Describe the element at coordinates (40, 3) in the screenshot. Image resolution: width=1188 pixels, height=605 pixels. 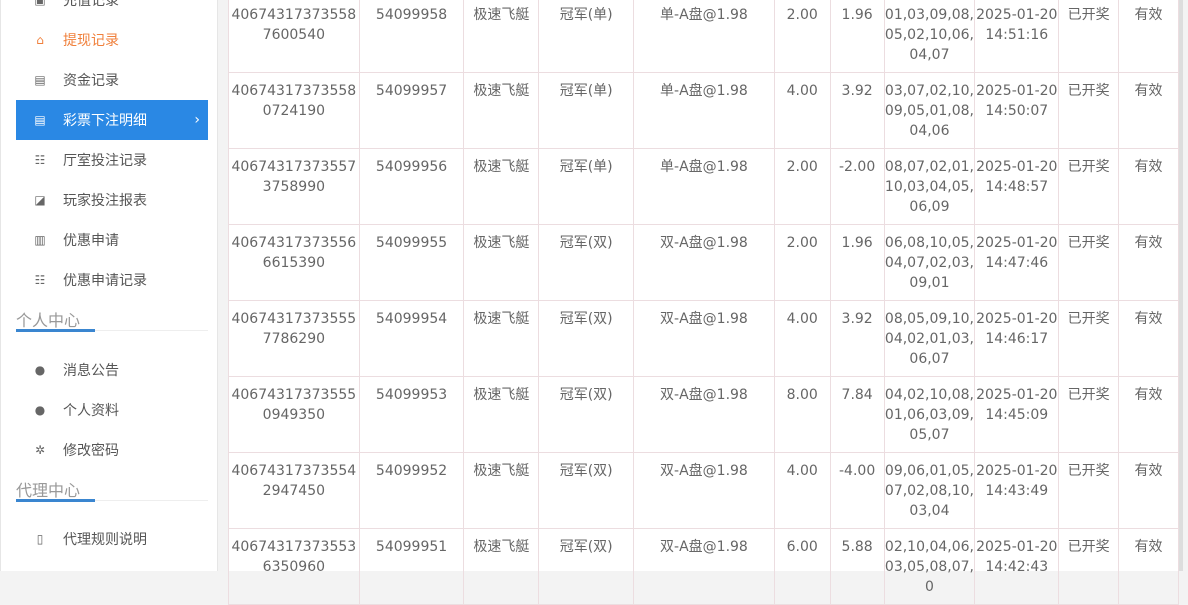
I see `deposit-icon: ▣` at that location.